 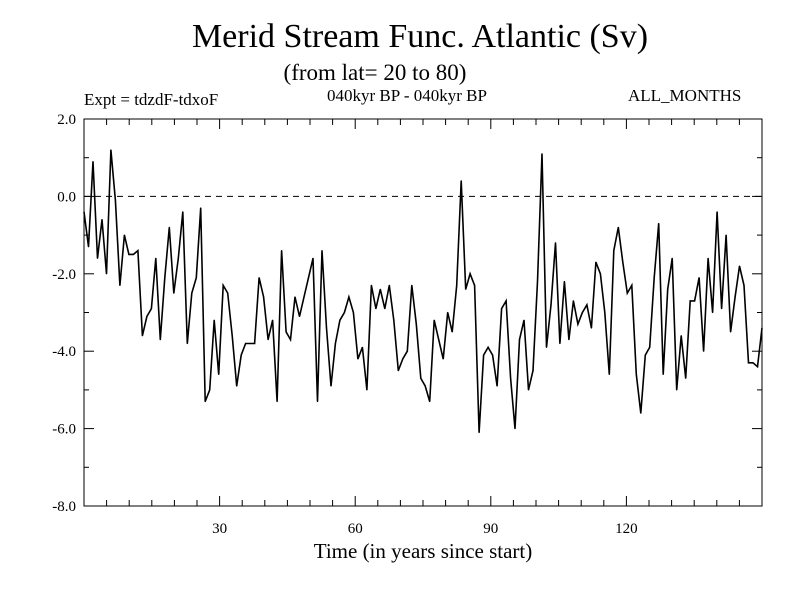 I want to click on x-axis-label: Time (in years since start), so click(x=423, y=551).